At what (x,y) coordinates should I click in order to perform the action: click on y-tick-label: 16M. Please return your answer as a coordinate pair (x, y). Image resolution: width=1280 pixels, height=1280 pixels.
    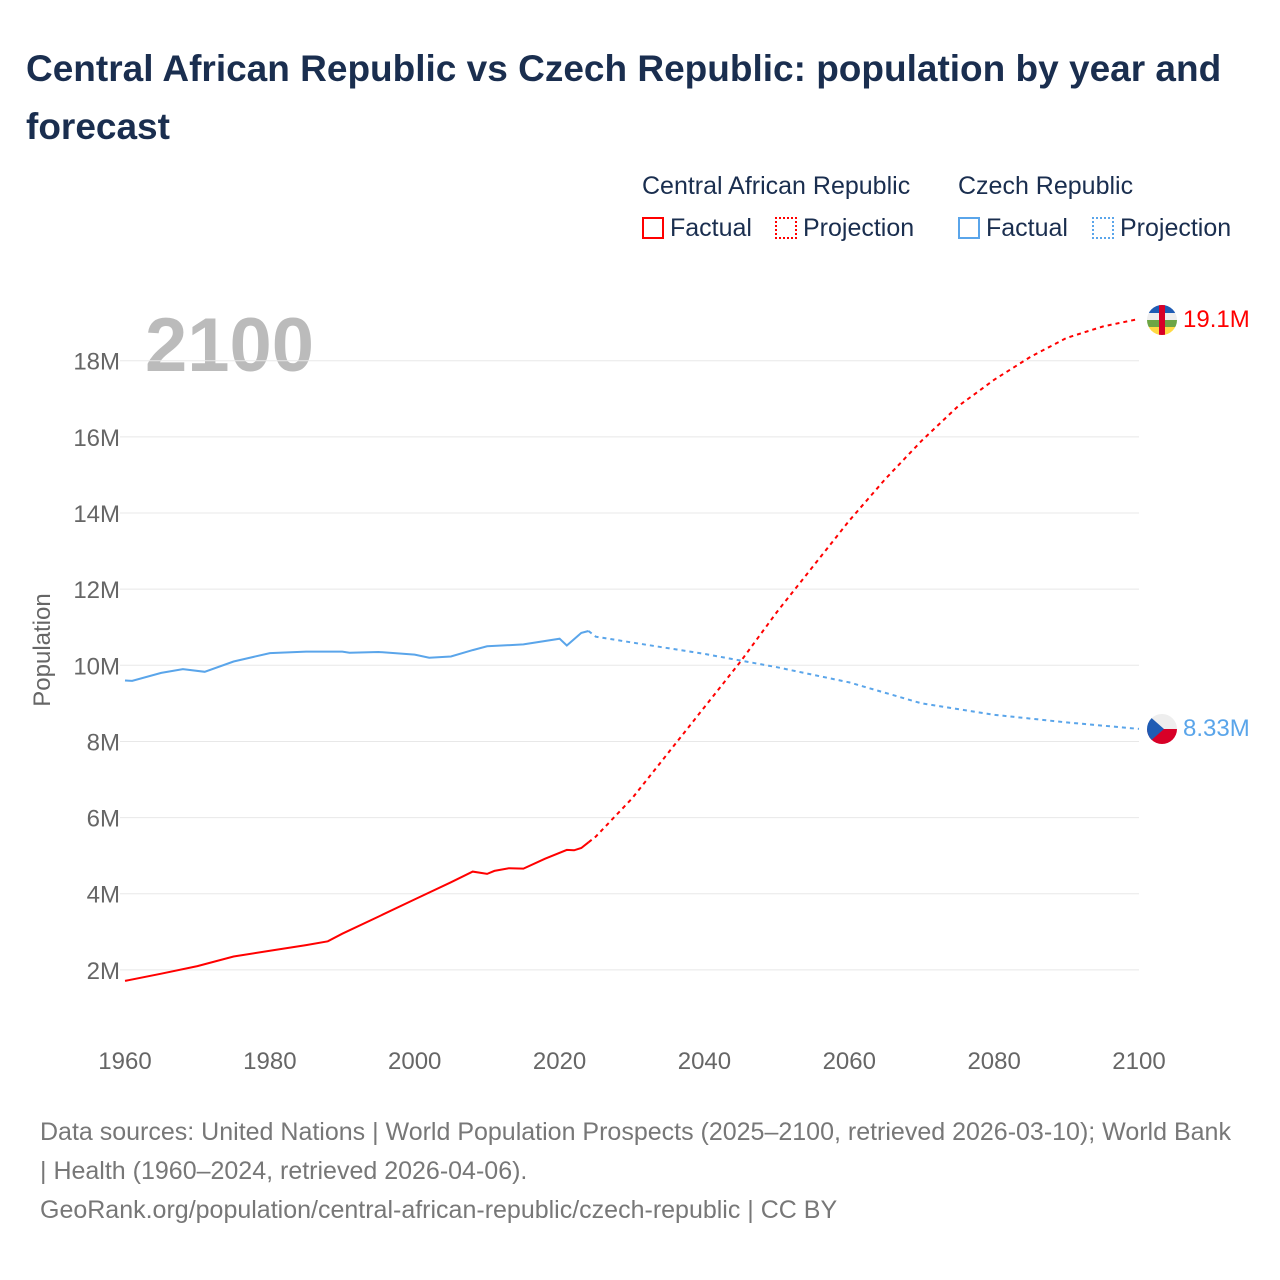
    Looking at the image, I should click on (96, 438).